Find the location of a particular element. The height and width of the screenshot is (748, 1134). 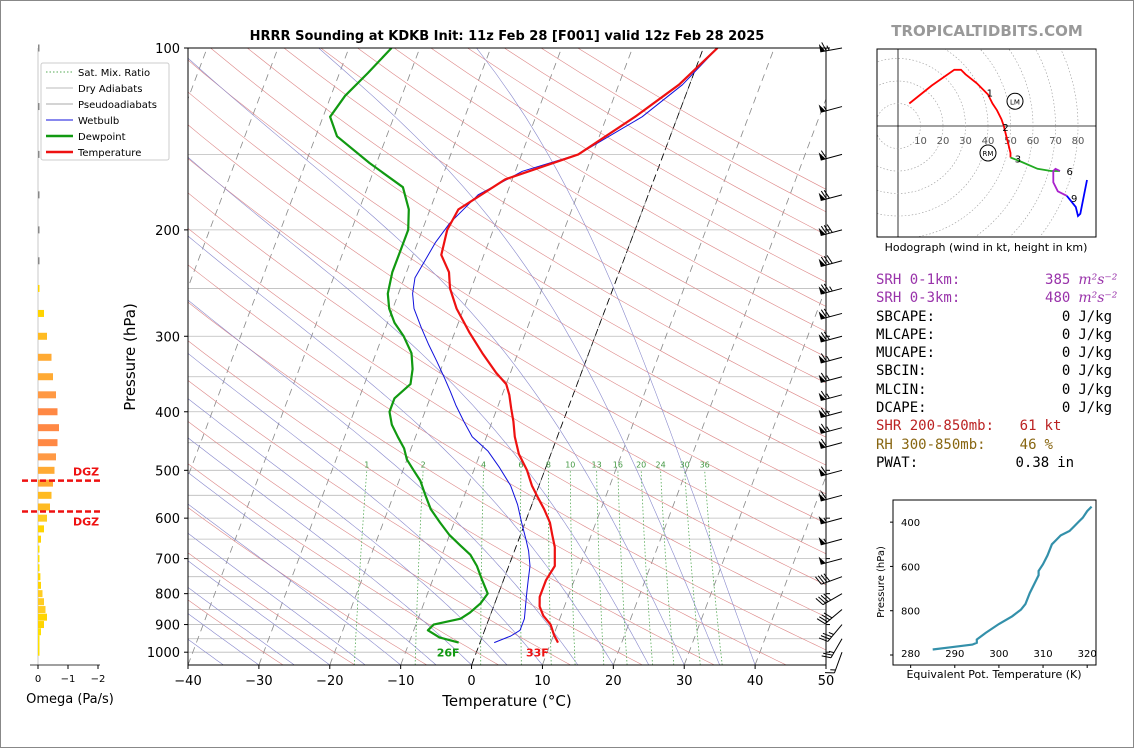

mixing-ratio-label: 10 is located at coordinates (570, 464).